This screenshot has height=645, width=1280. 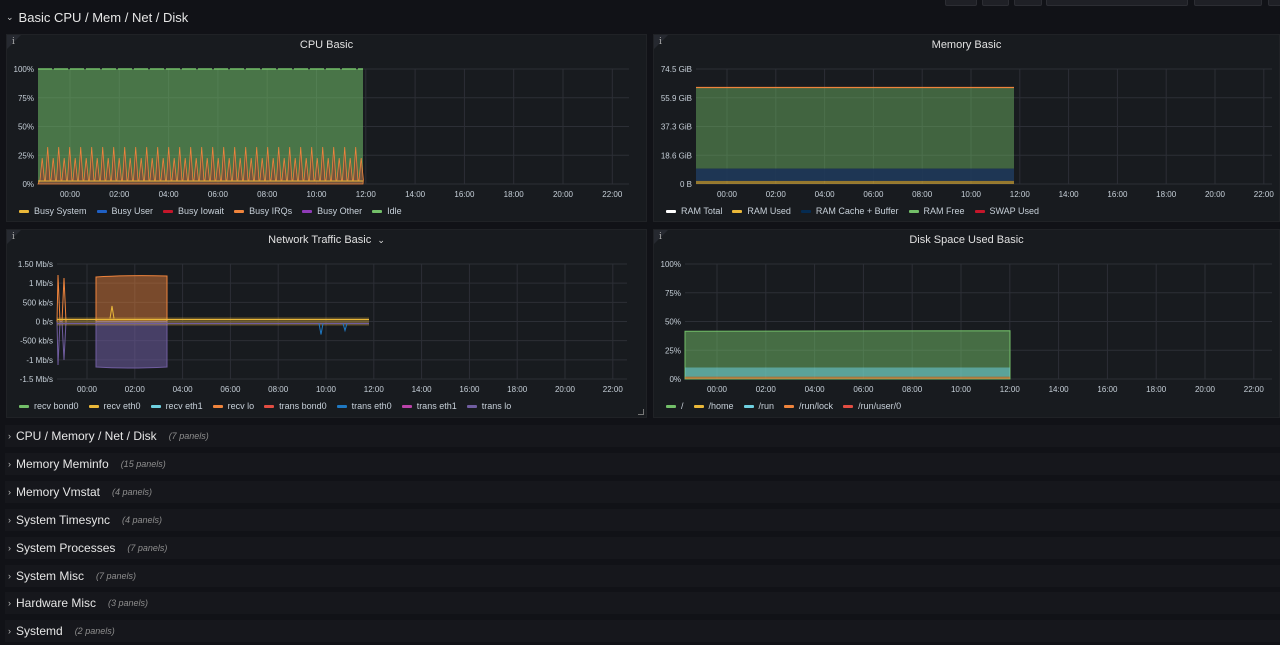 I want to click on legend-item: Idle, so click(x=387, y=211).